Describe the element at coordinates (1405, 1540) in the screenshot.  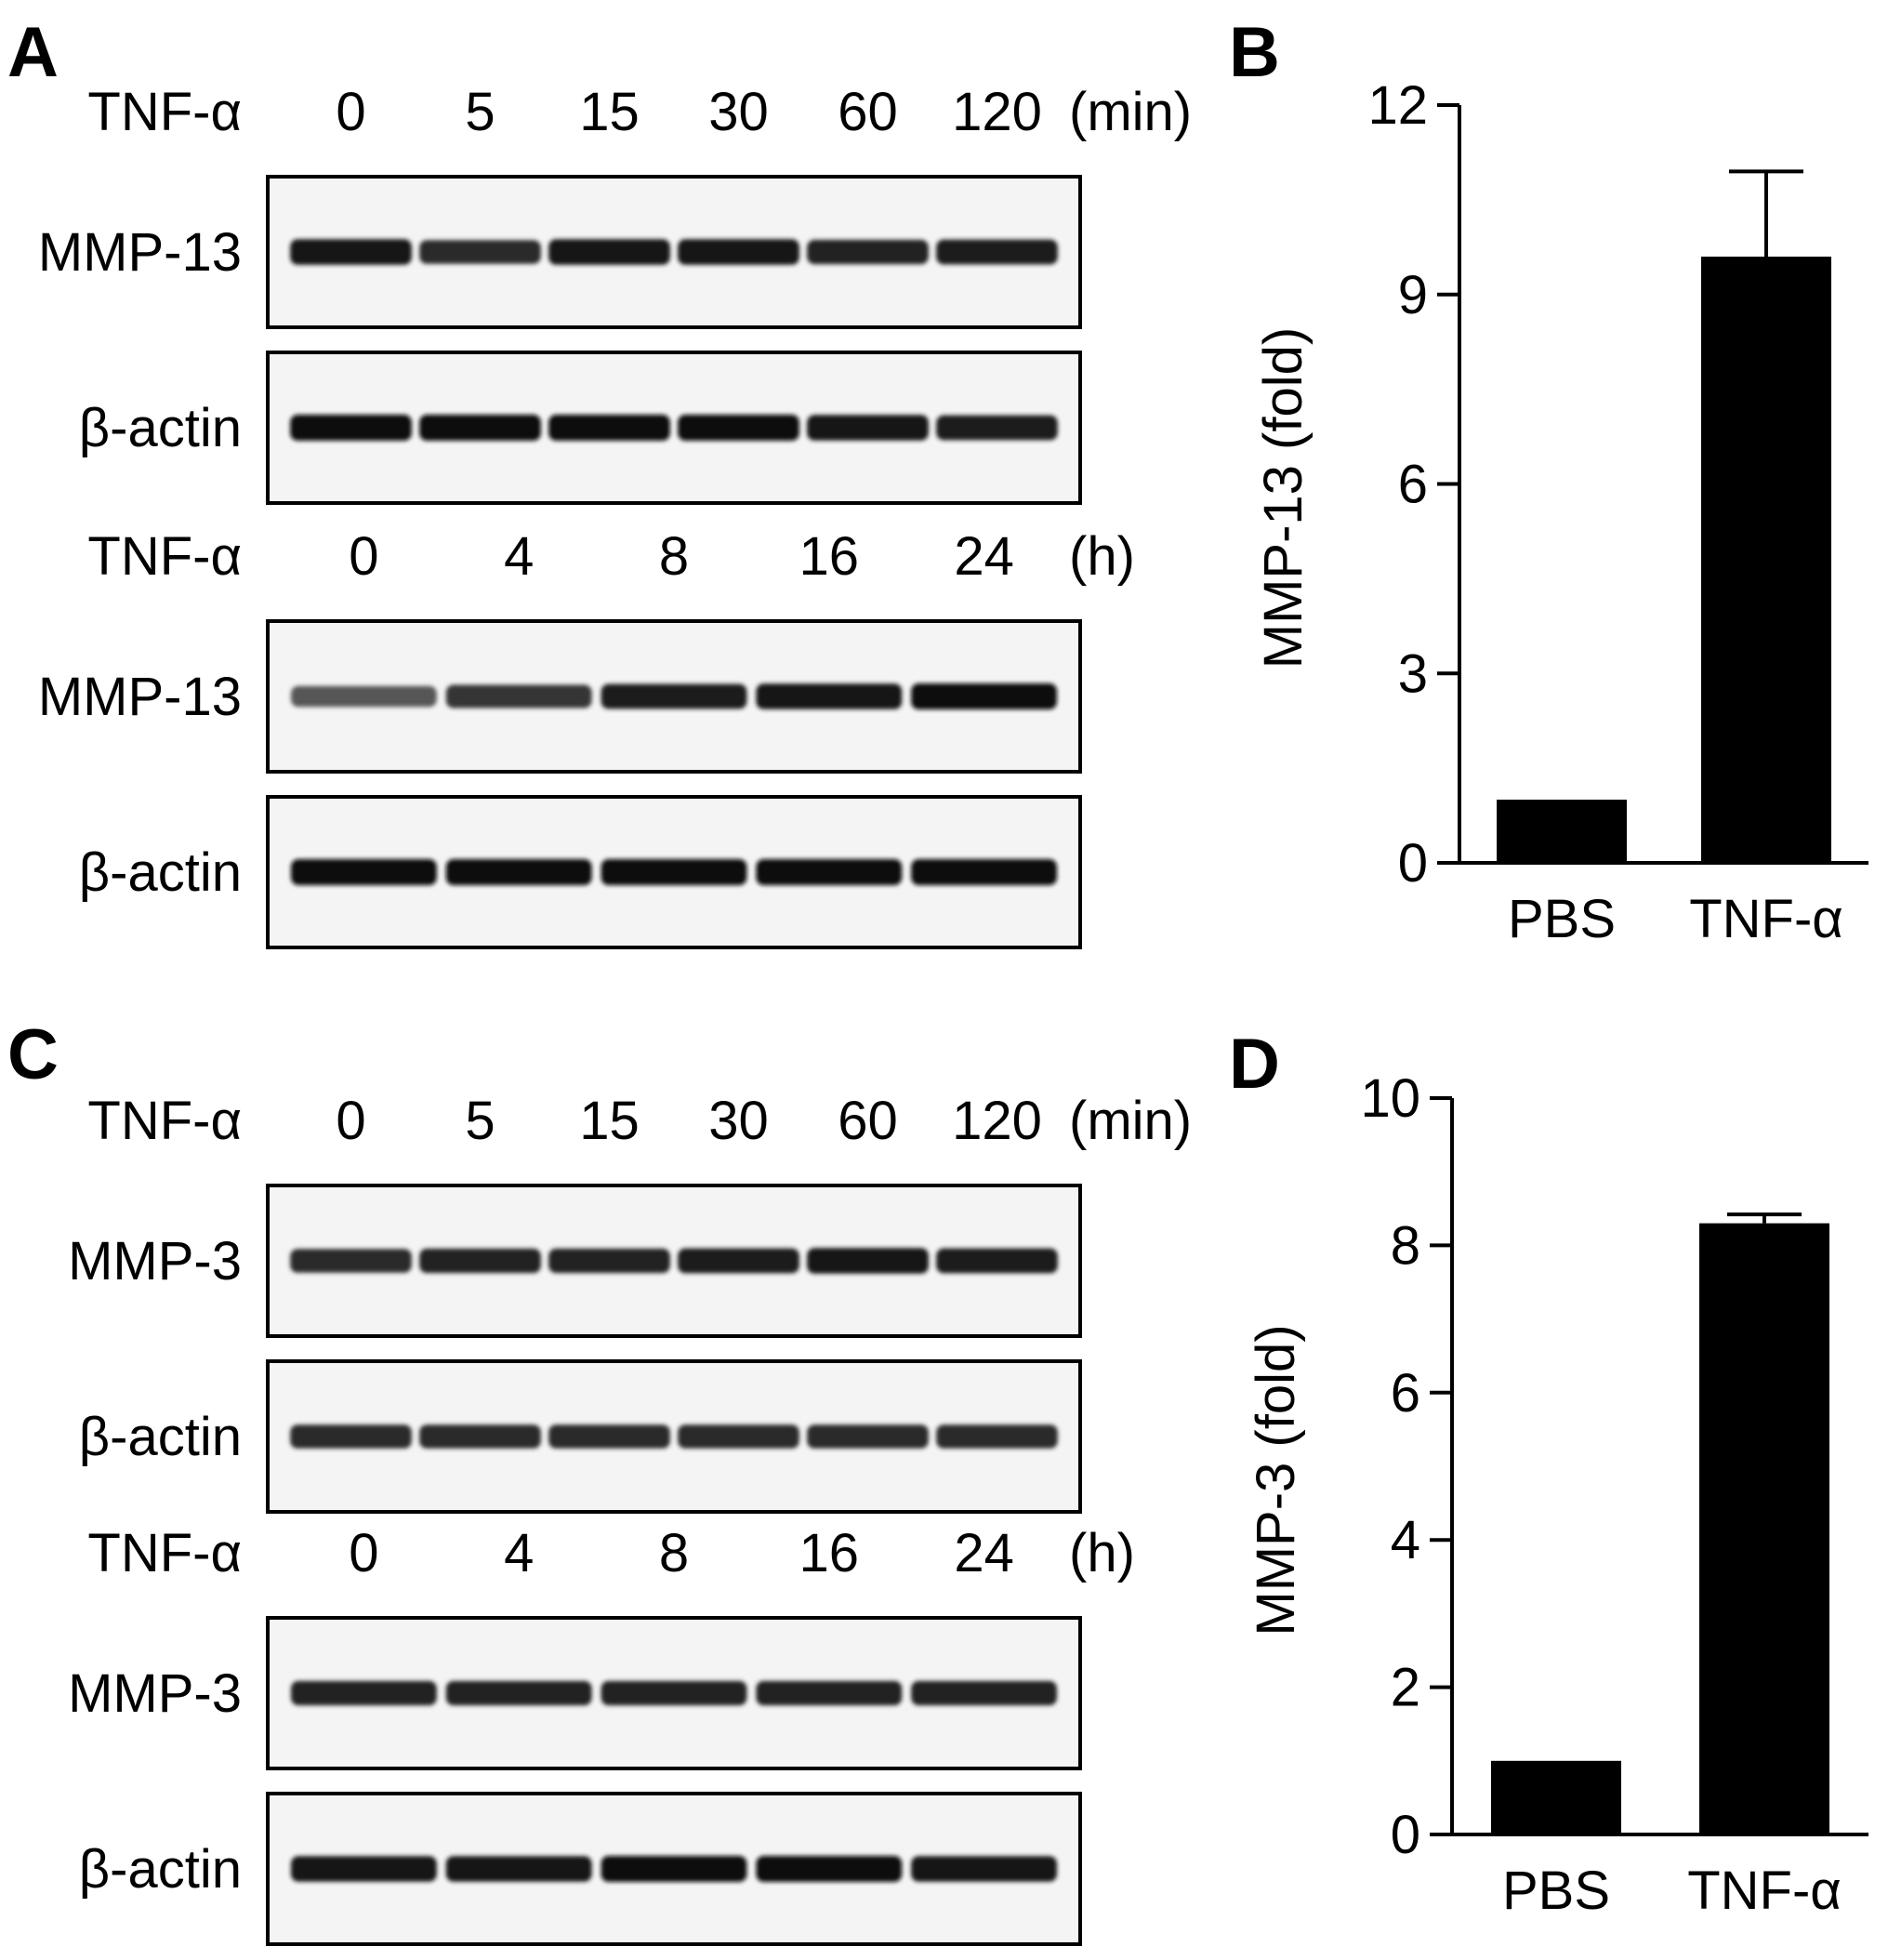
I see `y-tick-label: 4` at that location.